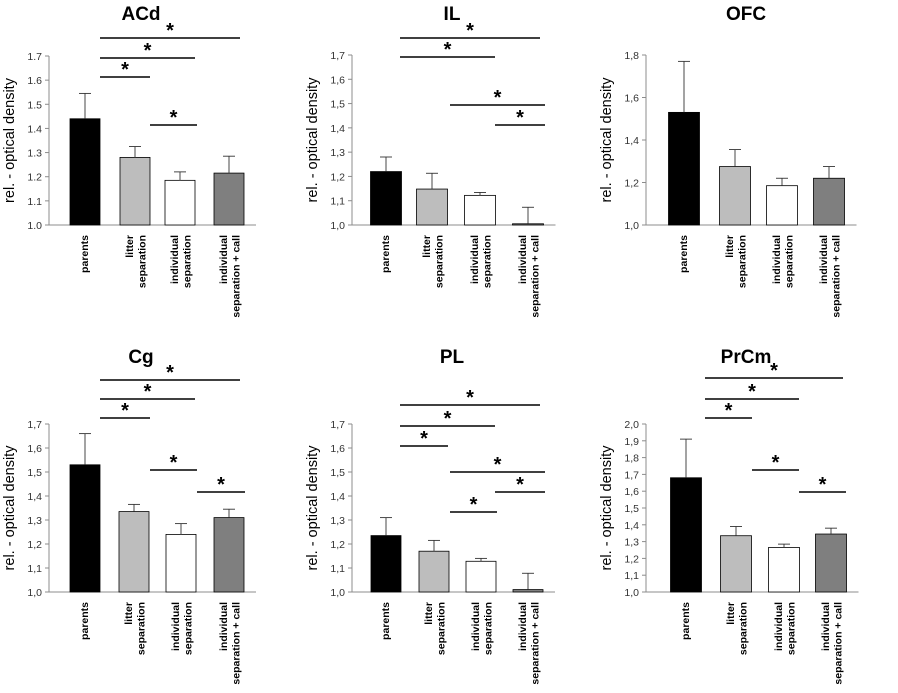  Describe the element at coordinates (34, 178) in the screenshot. I see `y-tick-label: 1.2` at that location.